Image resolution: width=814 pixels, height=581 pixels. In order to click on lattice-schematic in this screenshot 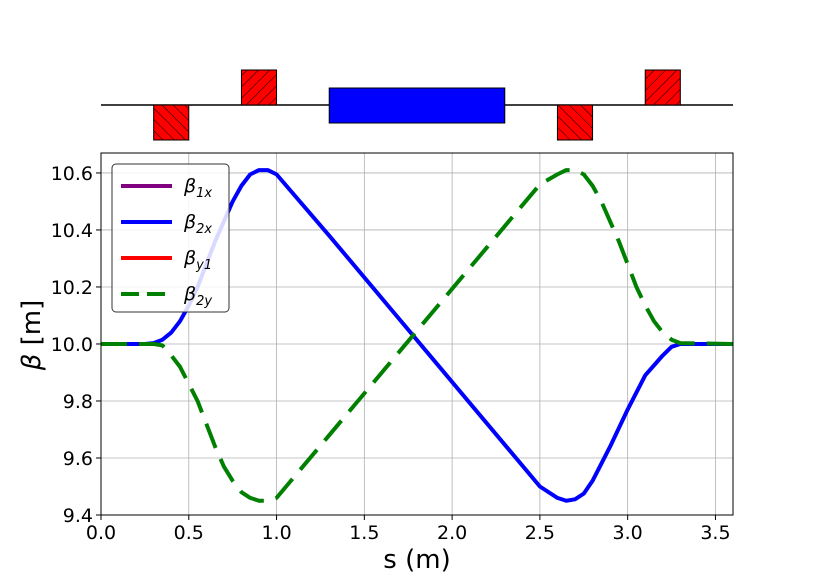, I will do `click(417, 105)`.